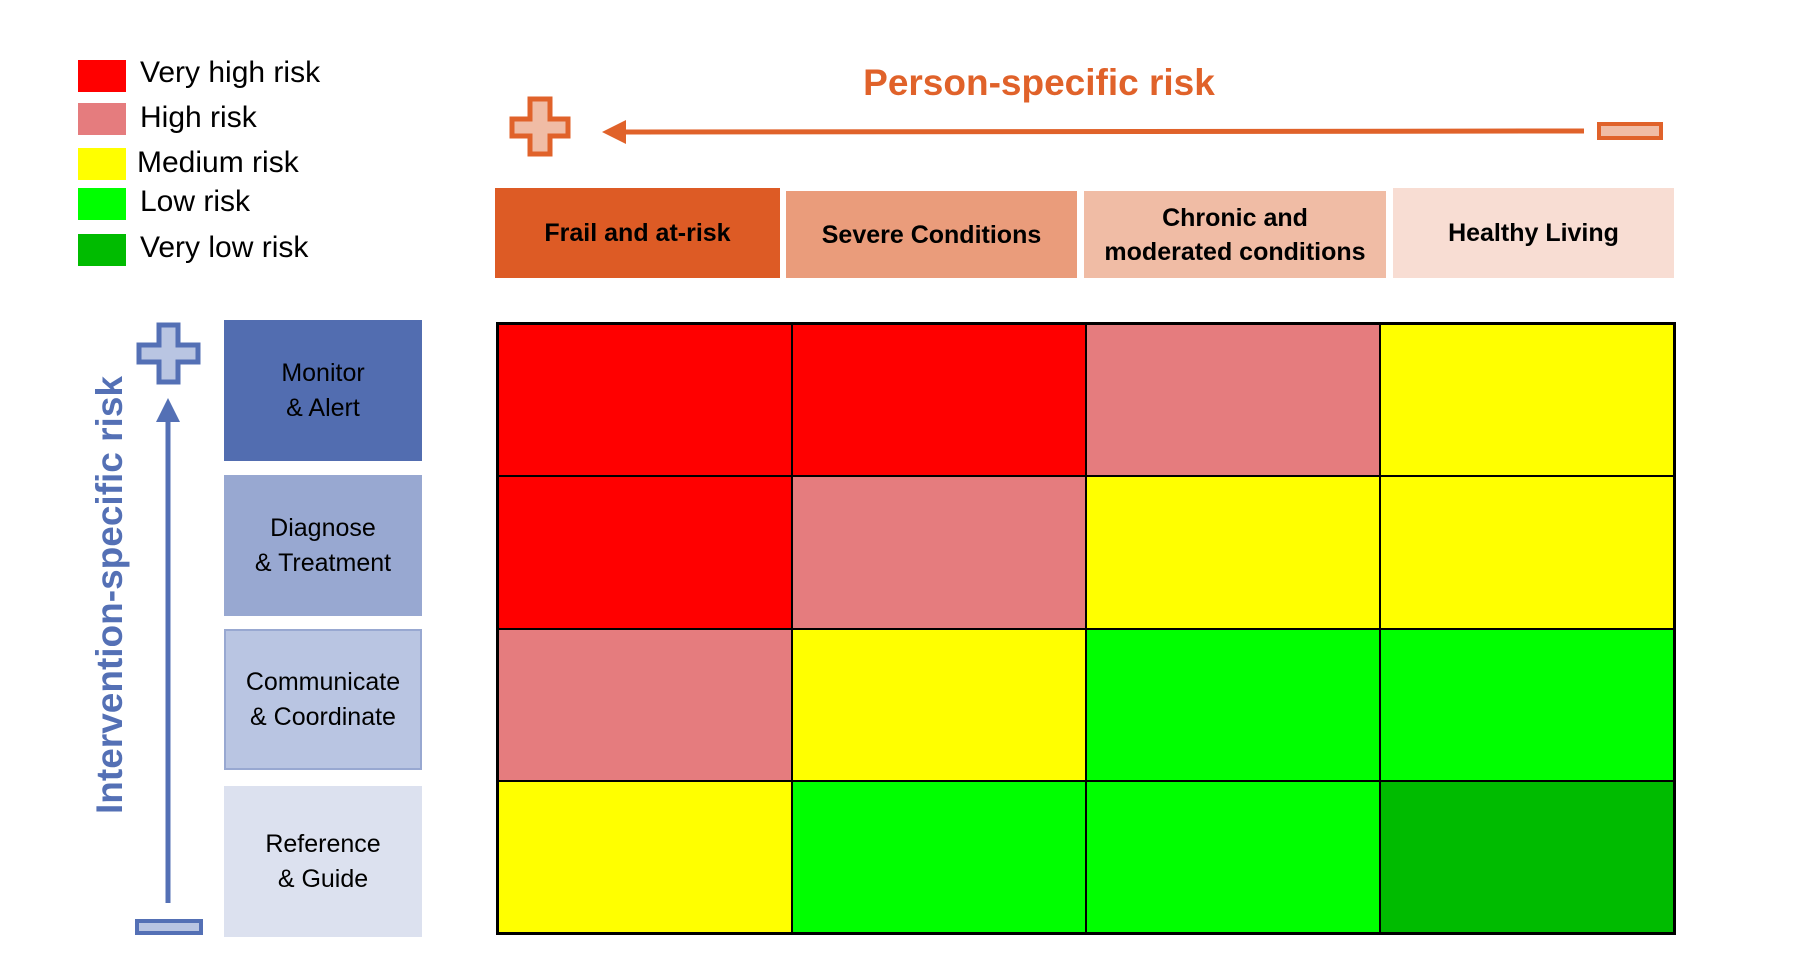 The height and width of the screenshot is (975, 1800). What do you see at coordinates (1235, 217) in the screenshot?
I see `column-label: Chronic and` at bounding box center [1235, 217].